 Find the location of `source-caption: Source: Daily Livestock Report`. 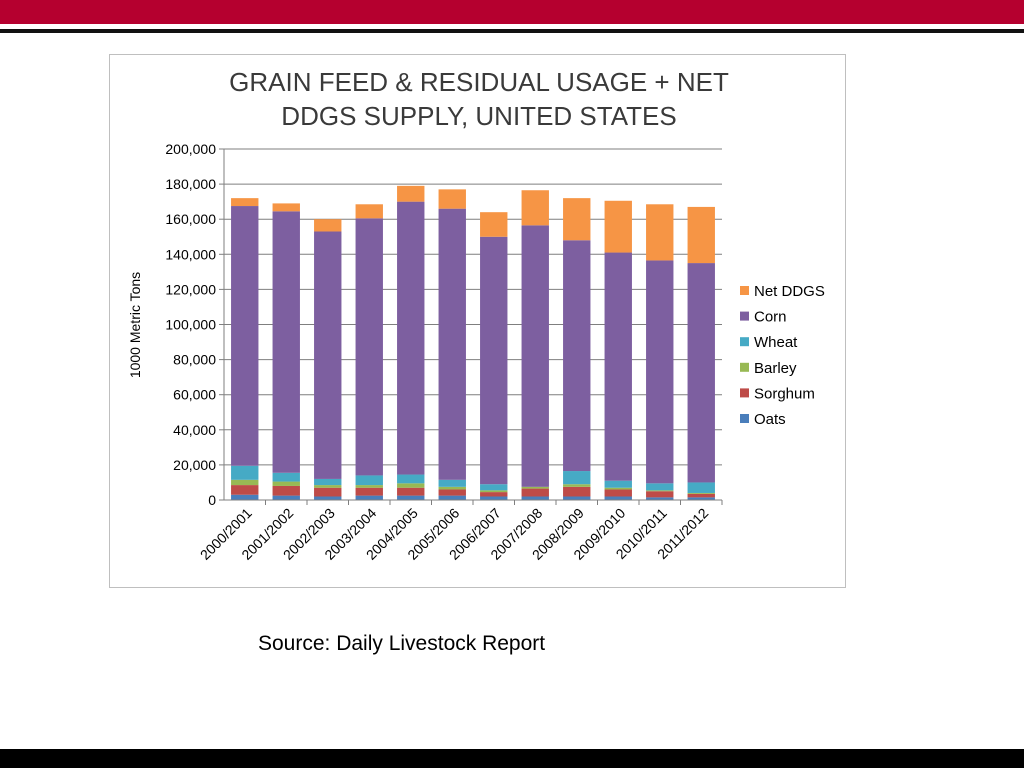

source-caption: Source: Daily Livestock Report is located at coordinates (402, 643).